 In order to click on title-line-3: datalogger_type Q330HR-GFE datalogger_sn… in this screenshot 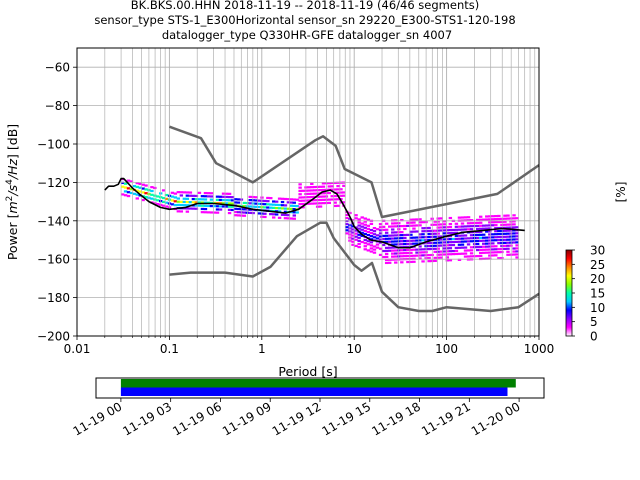, I will do `click(307, 35)`.